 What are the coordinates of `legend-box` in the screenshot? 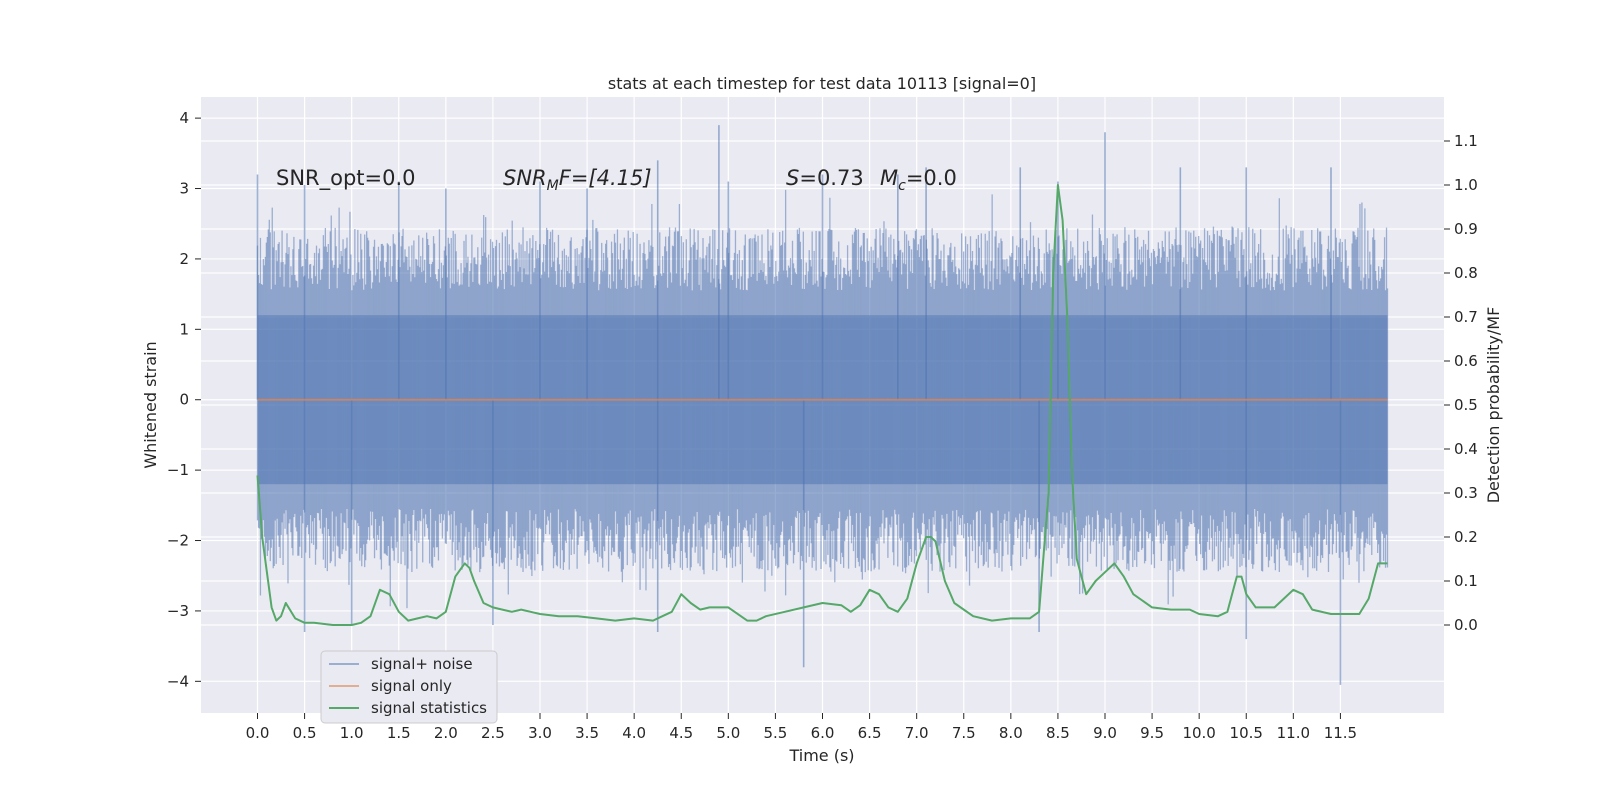 It's located at (409, 687).